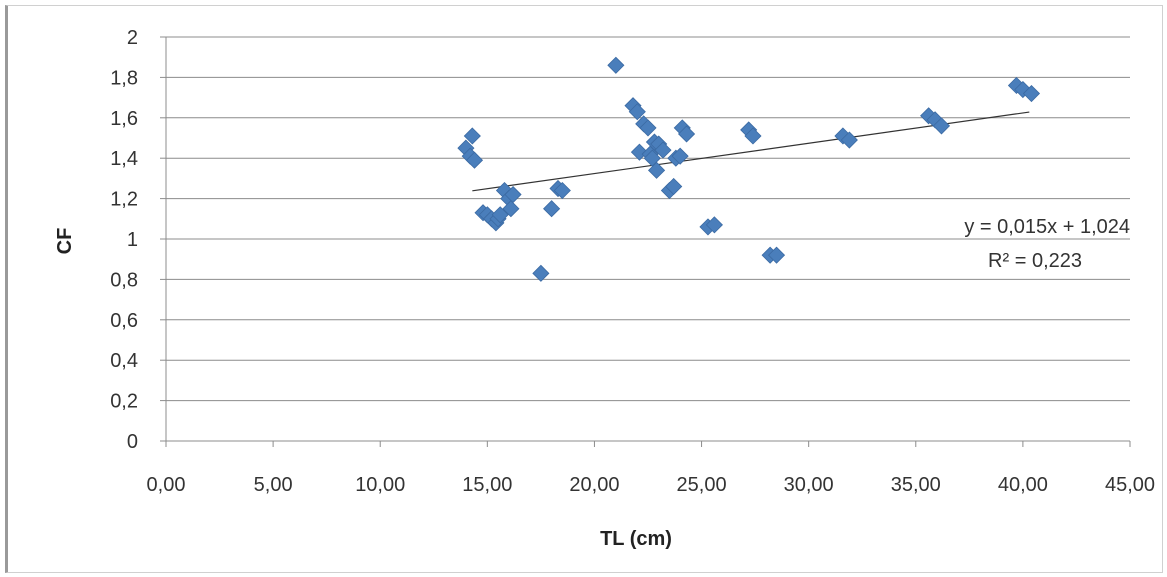  Describe the element at coordinates (1035, 261) in the screenshot. I see `trendline-r-squared: R² = 0,223` at that location.